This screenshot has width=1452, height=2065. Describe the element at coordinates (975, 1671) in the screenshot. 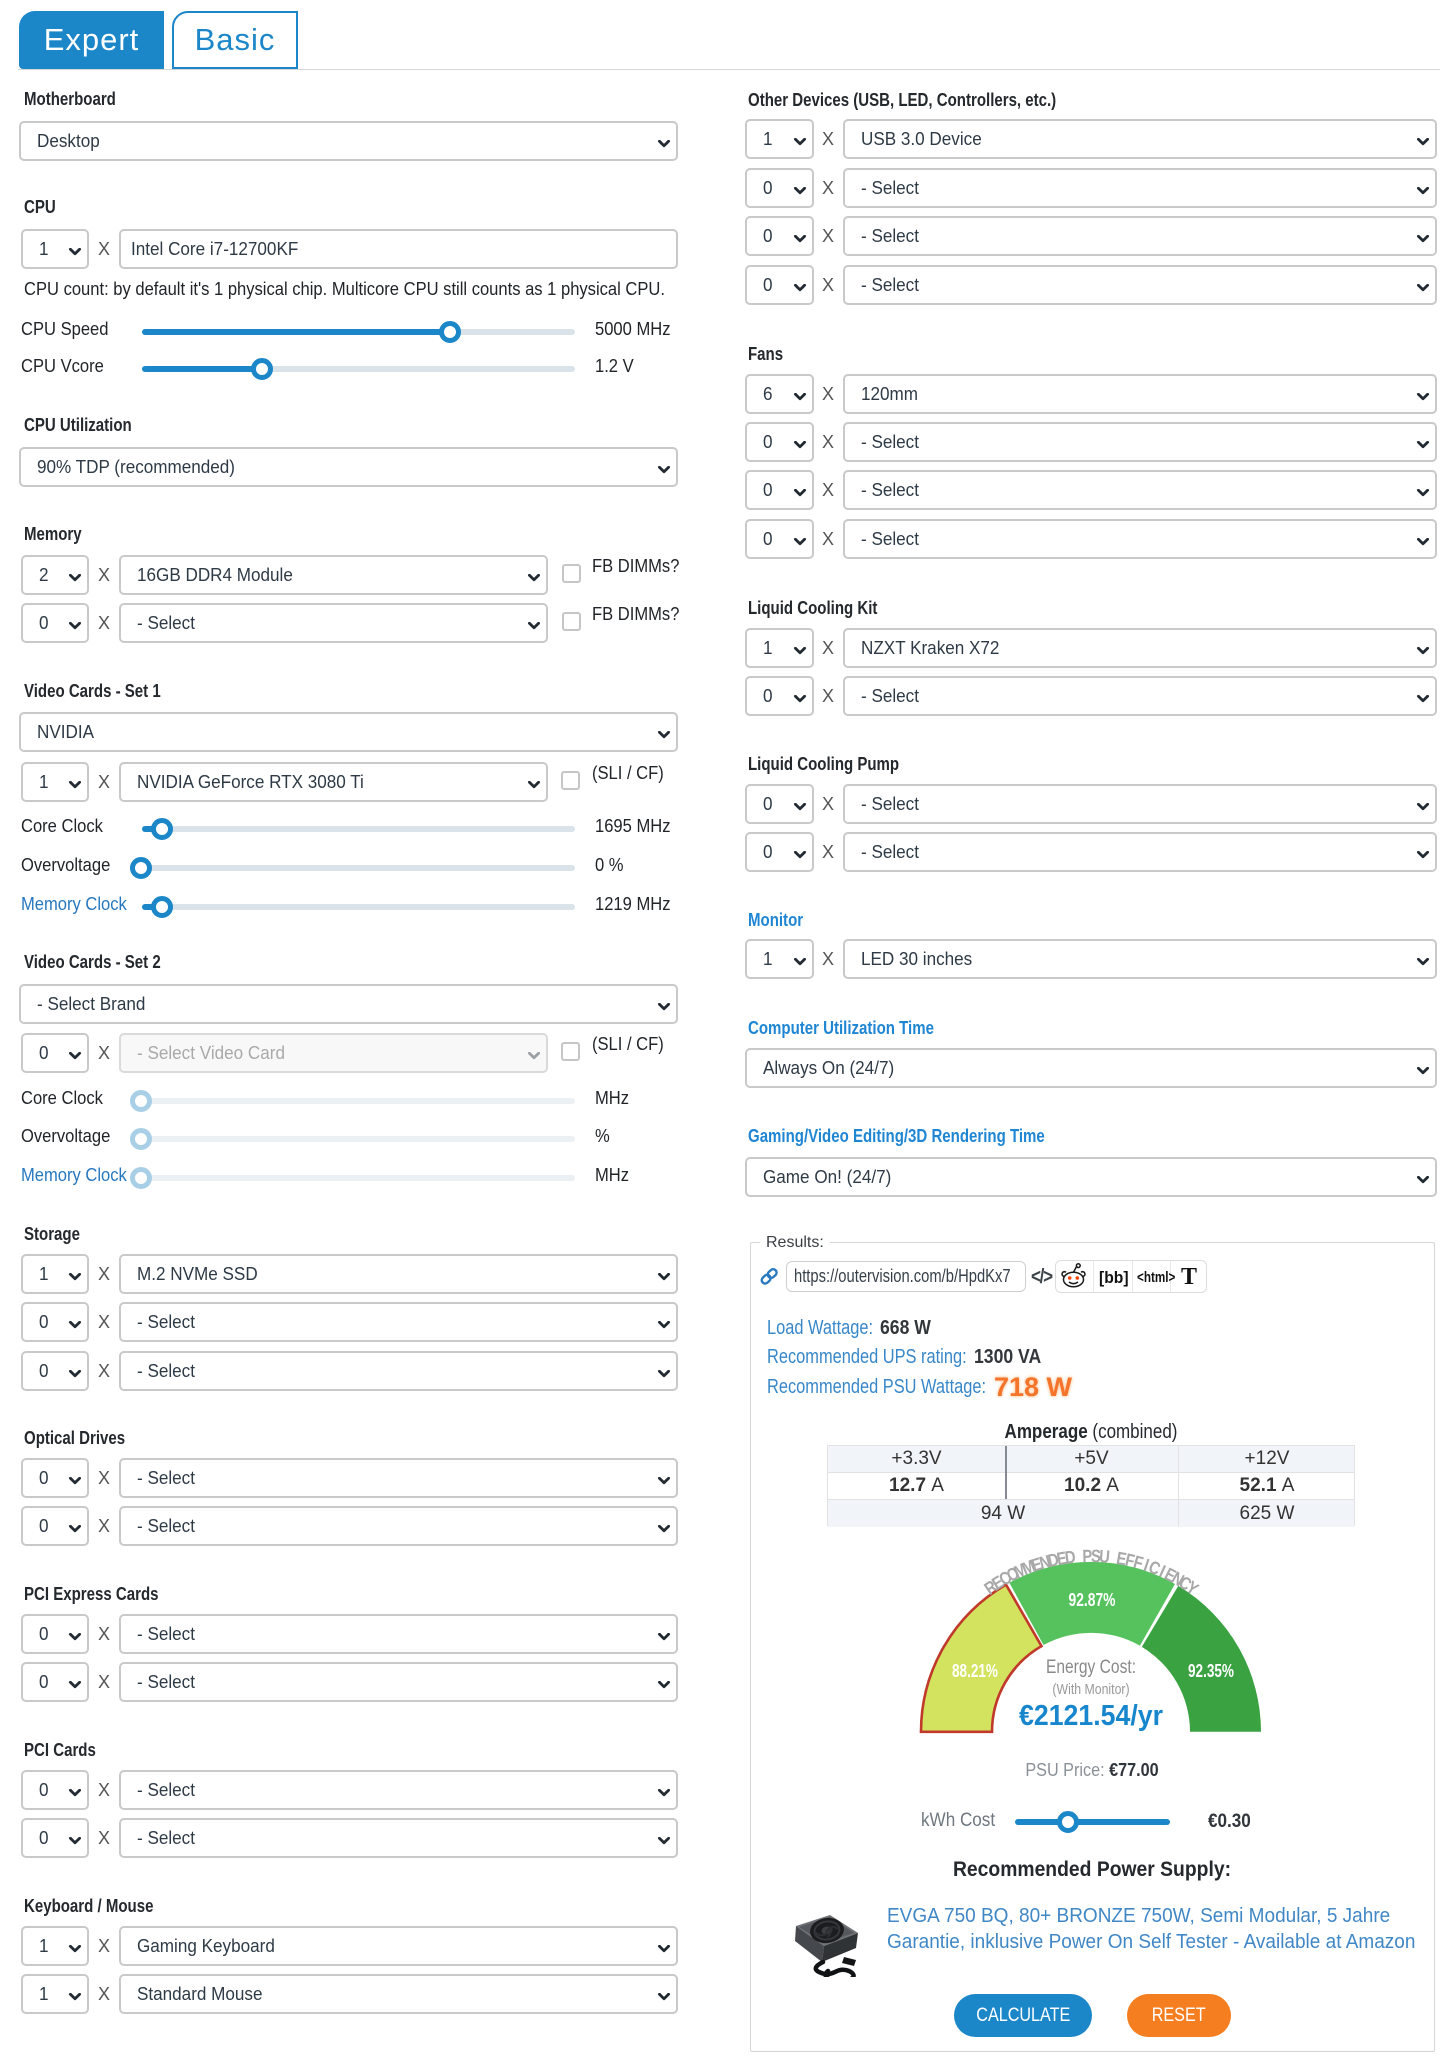

I see `svg-text: 88.21%` at that location.